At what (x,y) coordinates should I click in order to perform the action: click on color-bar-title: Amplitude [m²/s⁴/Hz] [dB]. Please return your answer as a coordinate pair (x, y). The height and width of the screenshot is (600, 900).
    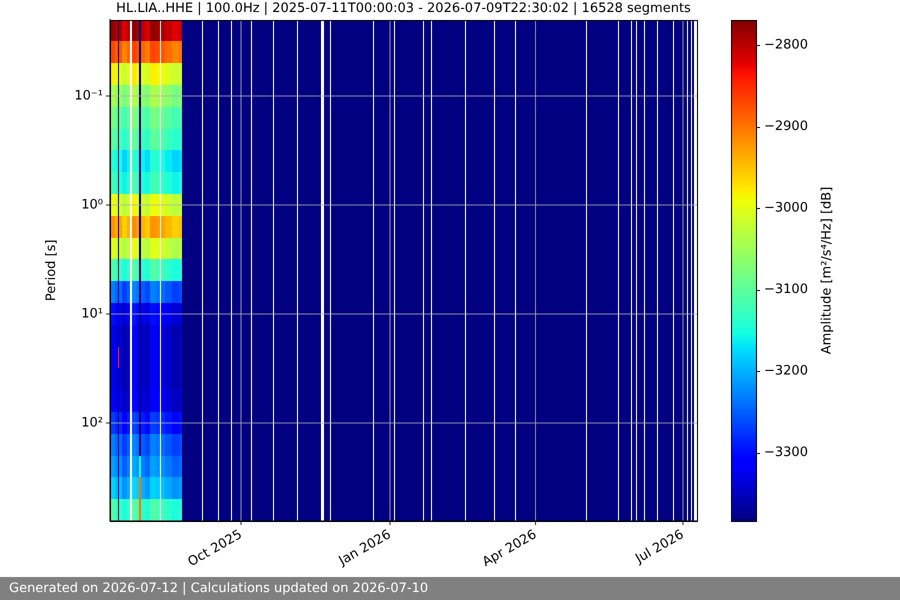
    Looking at the image, I should click on (826, 270).